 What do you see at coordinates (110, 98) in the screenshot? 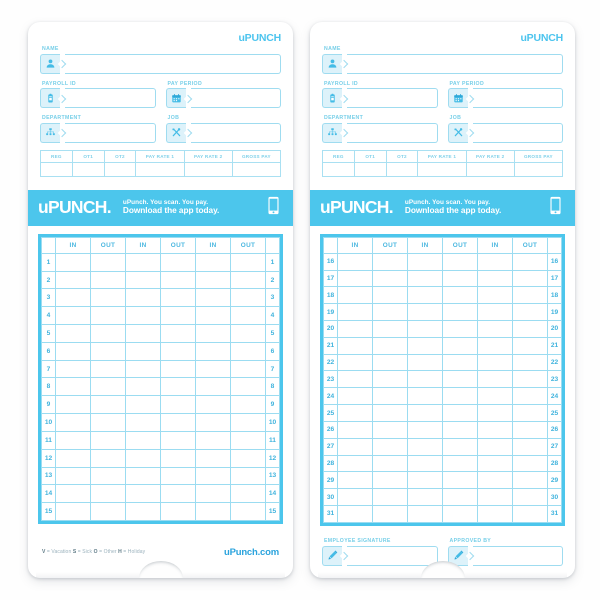
I see `payroll-id-input` at bounding box center [110, 98].